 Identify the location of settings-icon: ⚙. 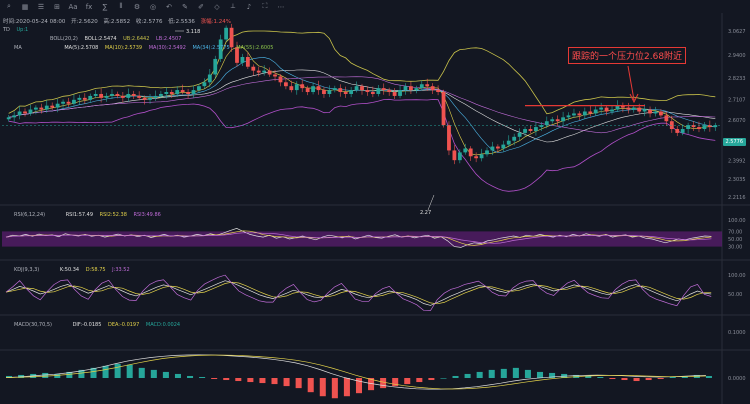
(137, 6).